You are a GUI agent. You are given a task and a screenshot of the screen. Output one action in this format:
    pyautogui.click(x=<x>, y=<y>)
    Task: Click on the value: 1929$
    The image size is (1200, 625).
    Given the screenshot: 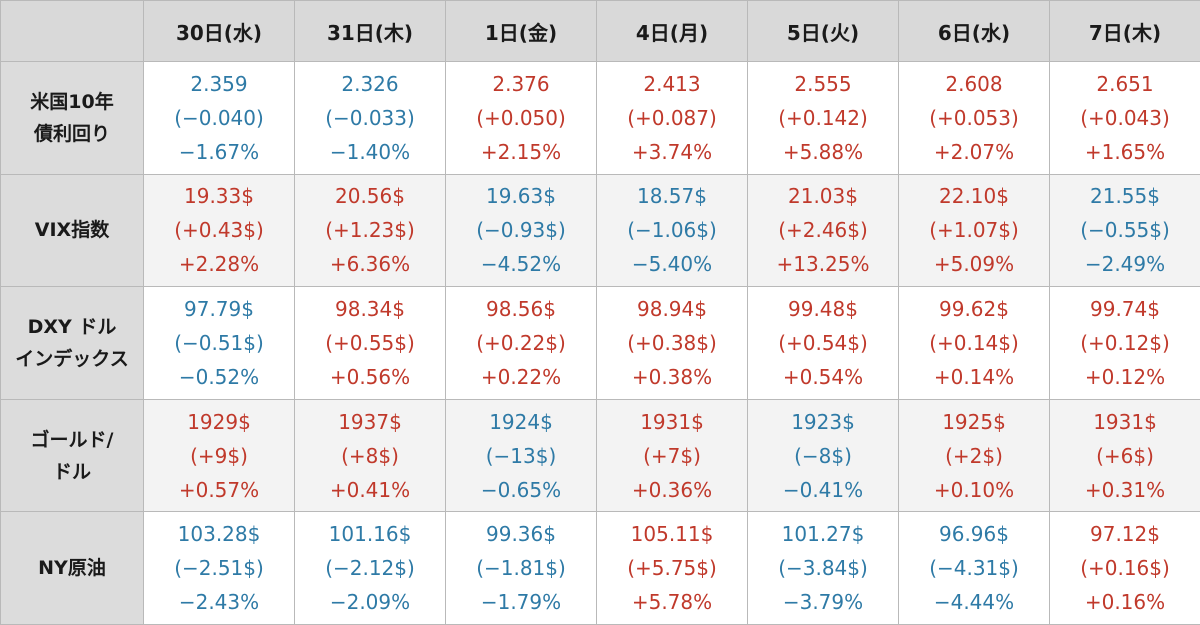 What is the action you would take?
    pyautogui.click(x=219, y=421)
    